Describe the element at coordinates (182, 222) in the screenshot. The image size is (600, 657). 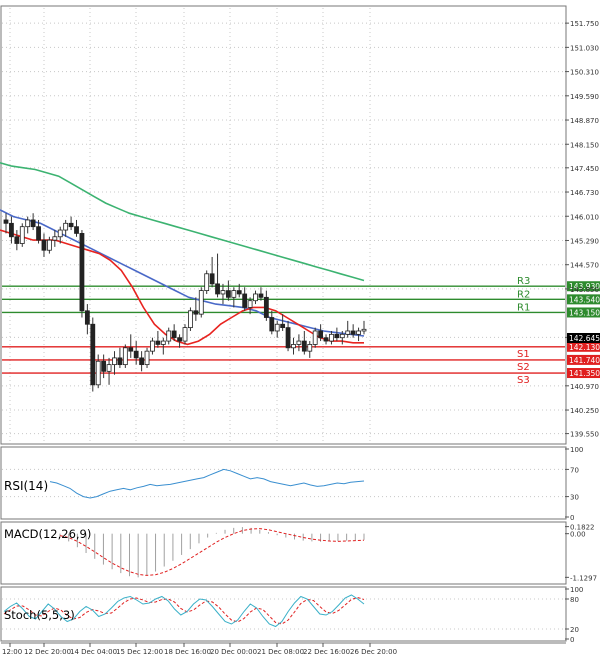
I see `ma-green-line` at that location.